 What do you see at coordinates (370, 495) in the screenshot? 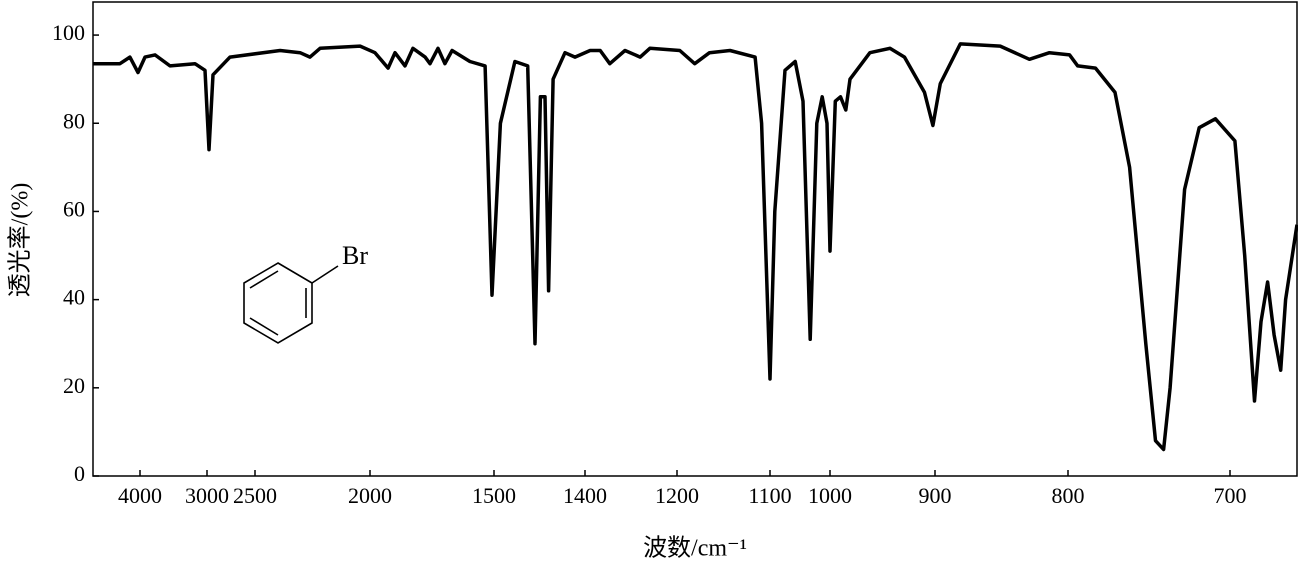
I see `x-tick-label: 2000` at bounding box center [370, 495].